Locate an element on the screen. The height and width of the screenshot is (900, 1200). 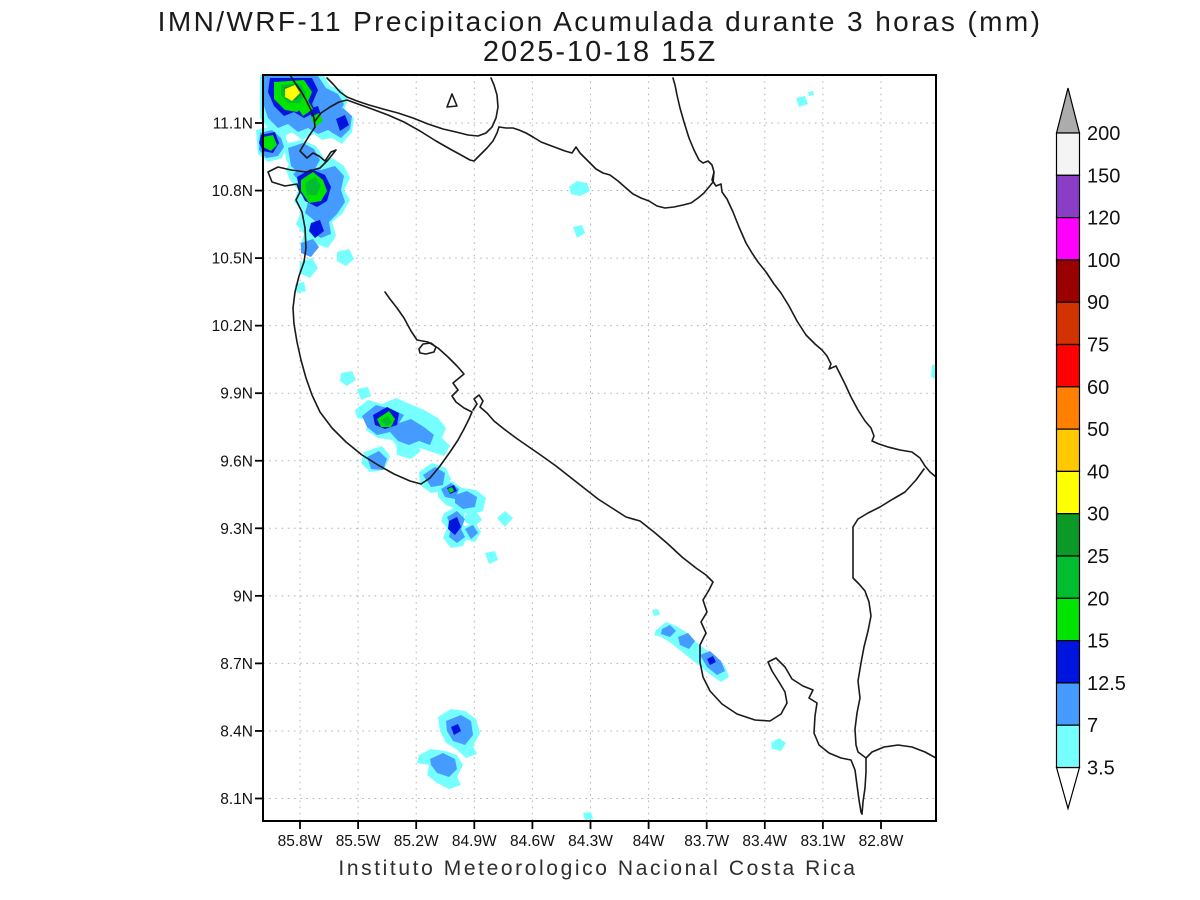
colorbar-label: 150 is located at coordinates (1103, 176).